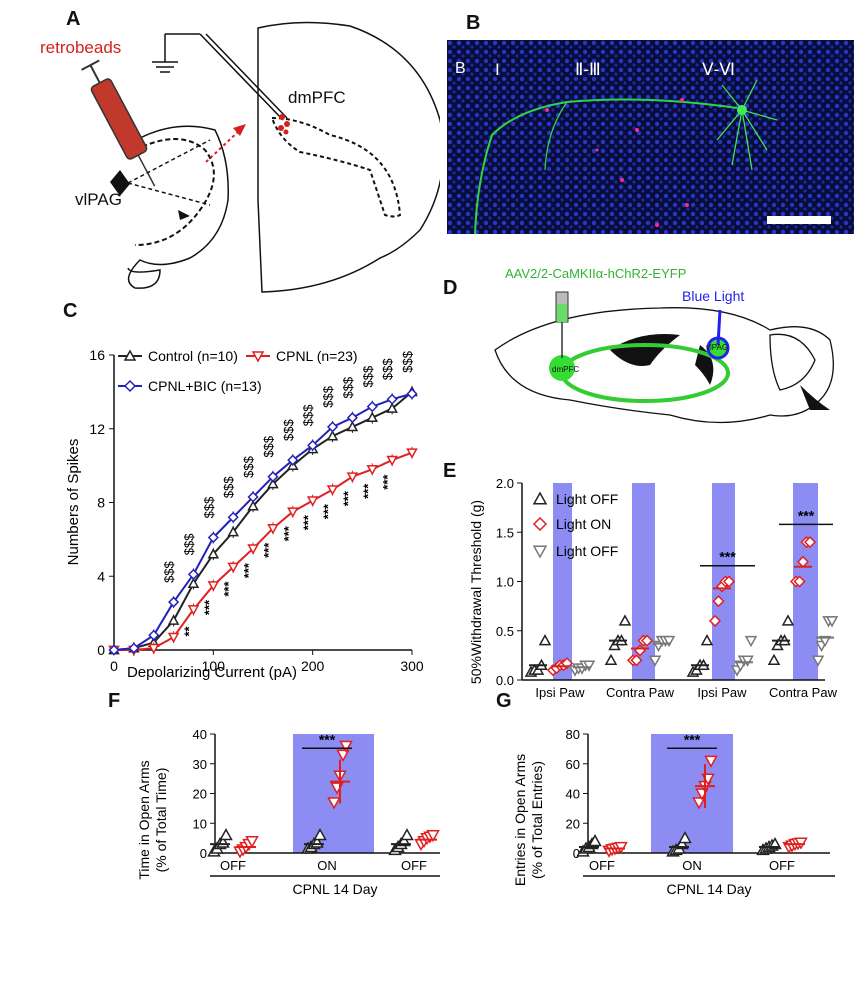  What do you see at coordinates (799, 220) in the screenshot?
I see `scale-bar` at bounding box center [799, 220].